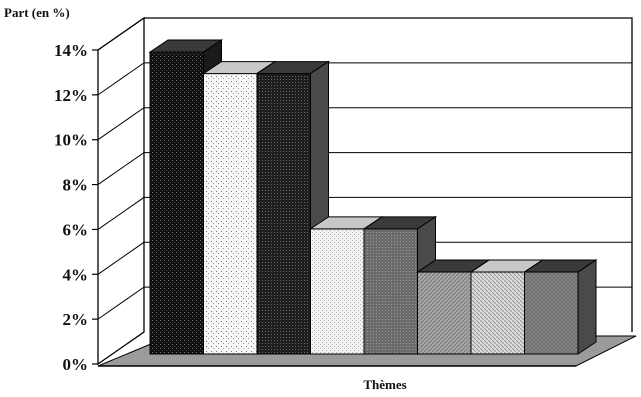 This screenshot has width=641, height=397. I want to click on y-tick-labels: 0% 2% 4% 6% 8% 10% 12% 14%, so click(76, 207).